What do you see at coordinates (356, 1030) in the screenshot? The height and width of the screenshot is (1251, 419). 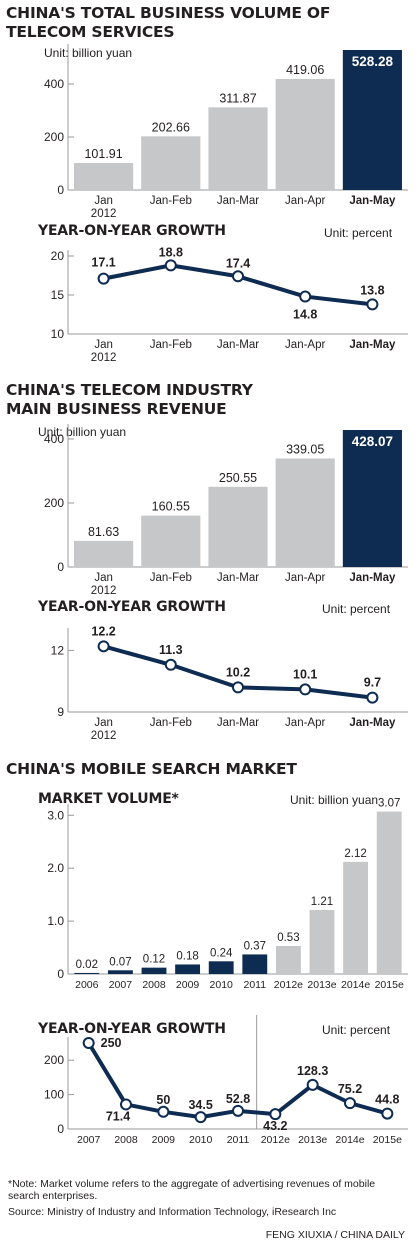 I see `section3-growth-unit: Unit: percent` at bounding box center [356, 1030].